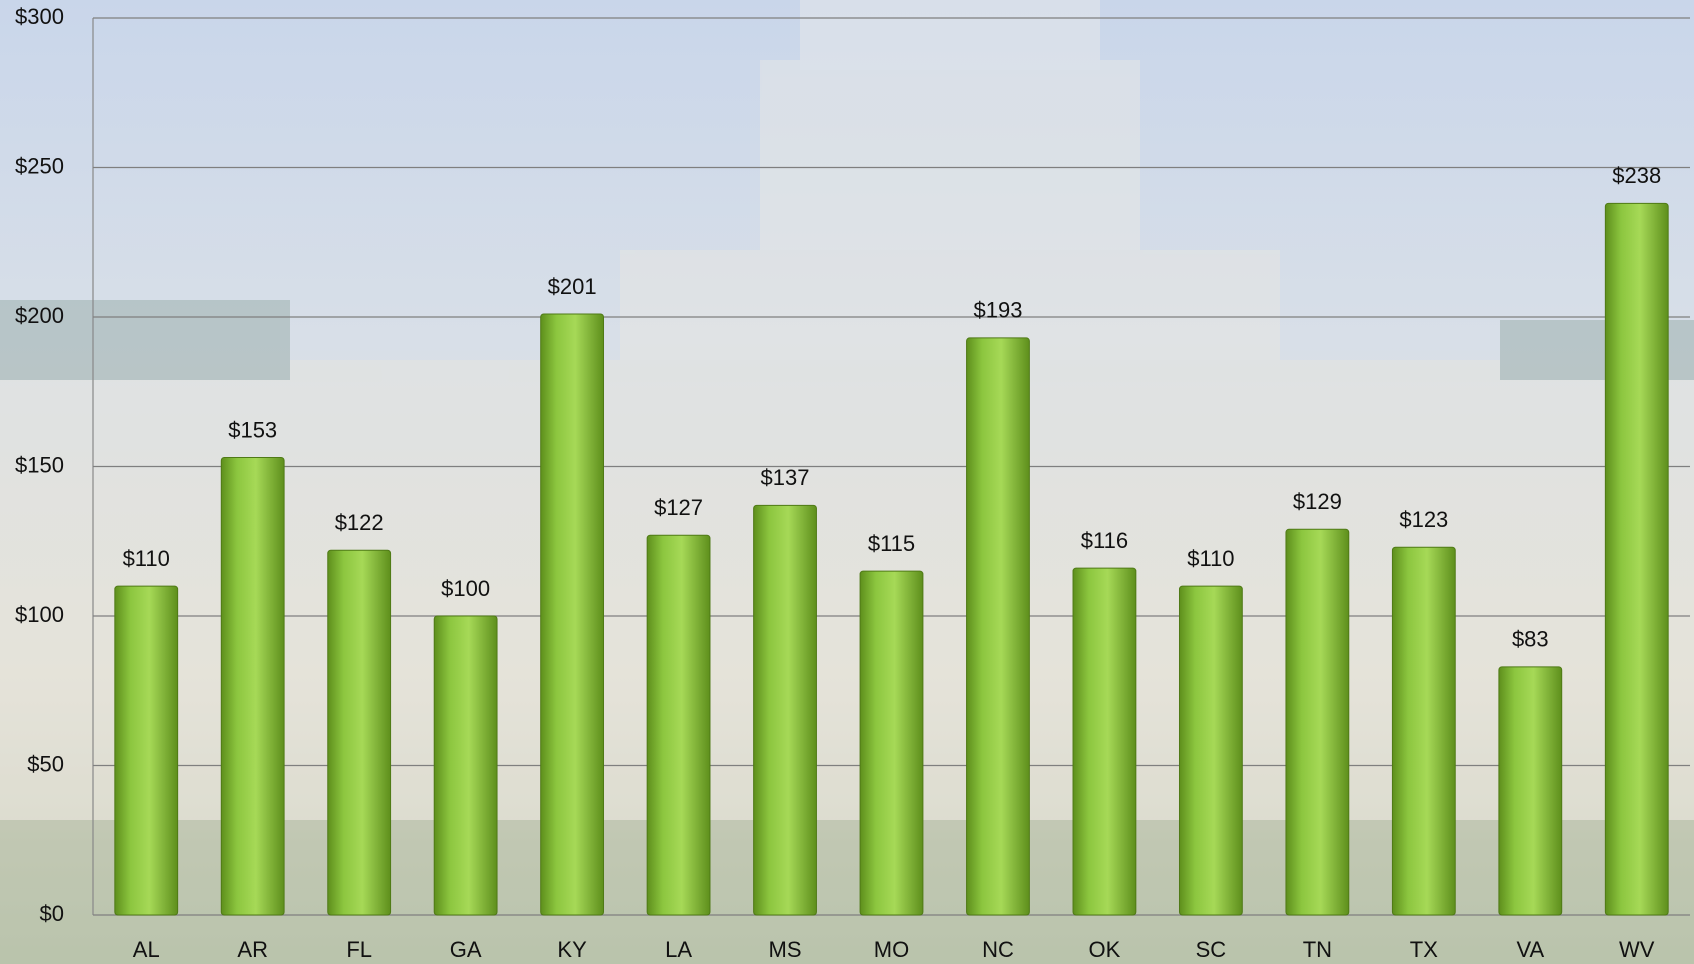 This screenshot has width=1694, height=964. I want to click on y-tick-label: $100, so click(39, 614).